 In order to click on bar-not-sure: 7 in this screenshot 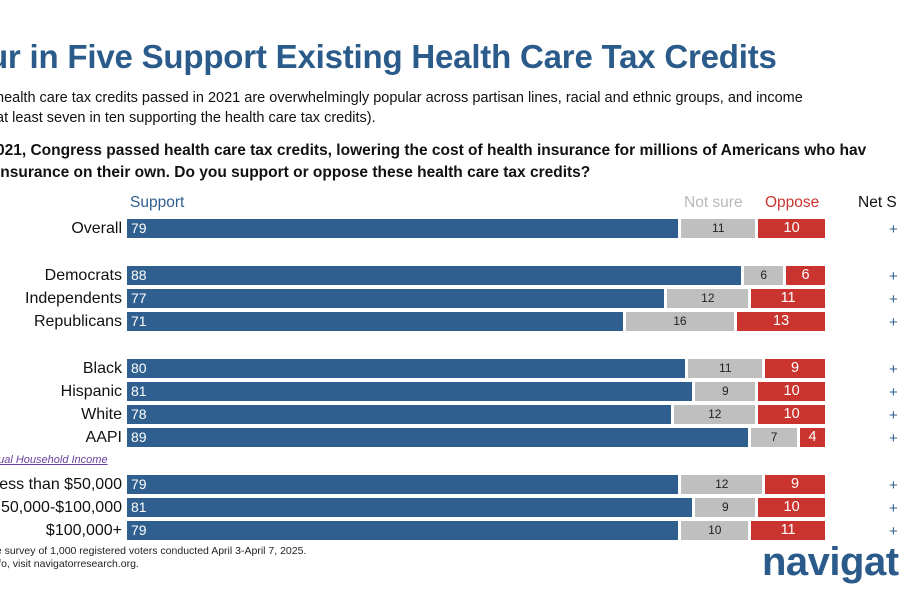, I will do `click(774, 437)`.